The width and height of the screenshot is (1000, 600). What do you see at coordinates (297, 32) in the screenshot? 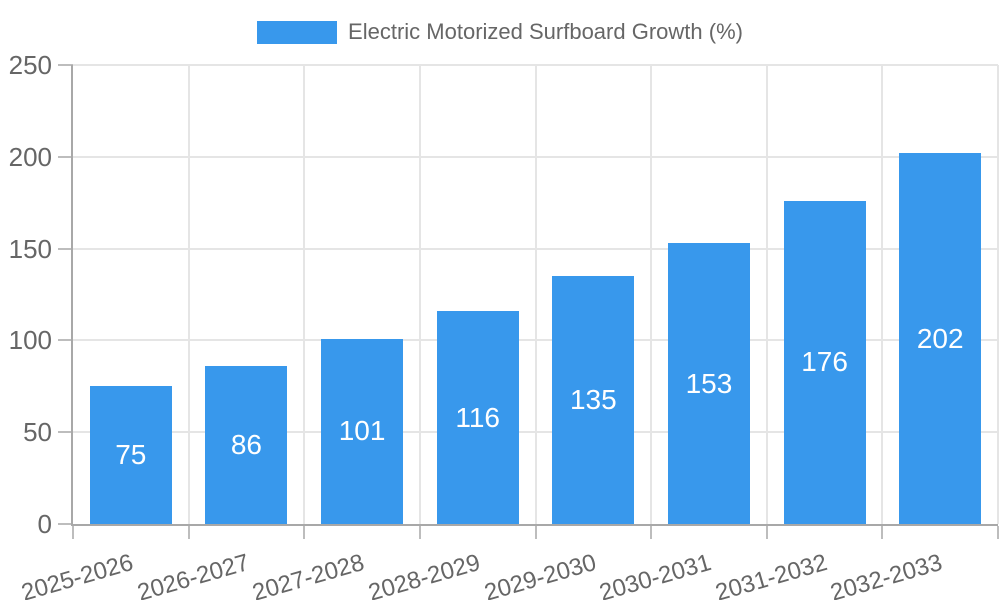
I see `legend-swatch` at bounding box center [297, 32].